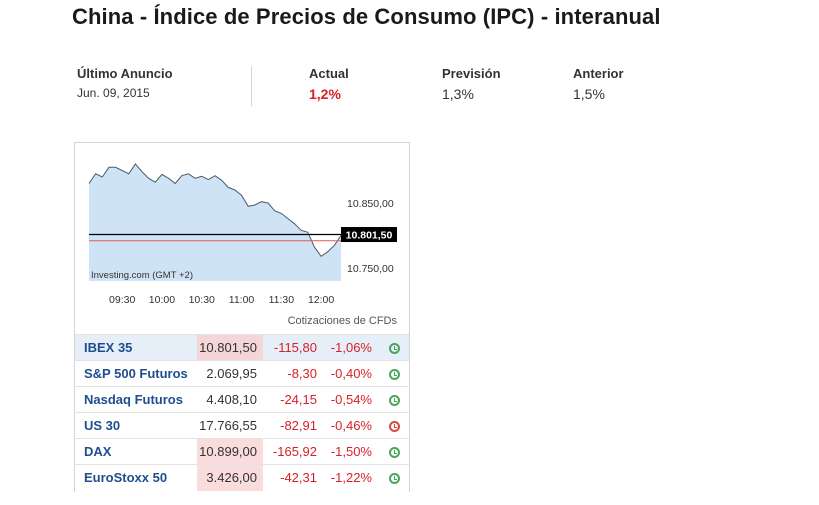  Describe the element at coordinates (598, 73) in the screenshot. I see `previous-label: Anterior` at that location.